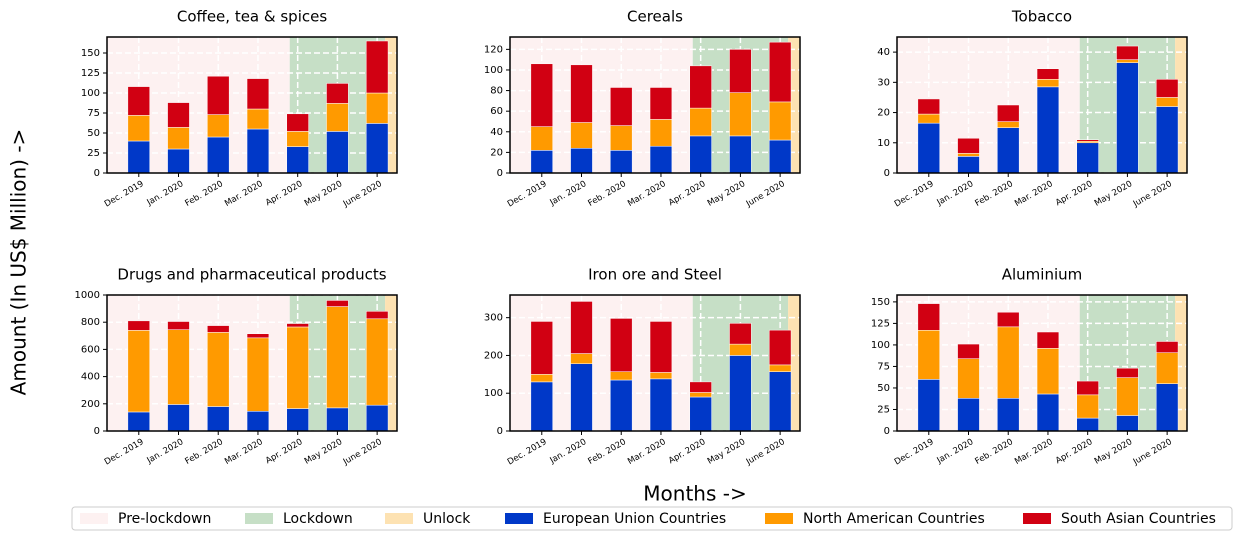  What do you see at coordinates (90, 404) in the screenshot?
I see `y-tick-label: 200` at bounding box center [90, 404].